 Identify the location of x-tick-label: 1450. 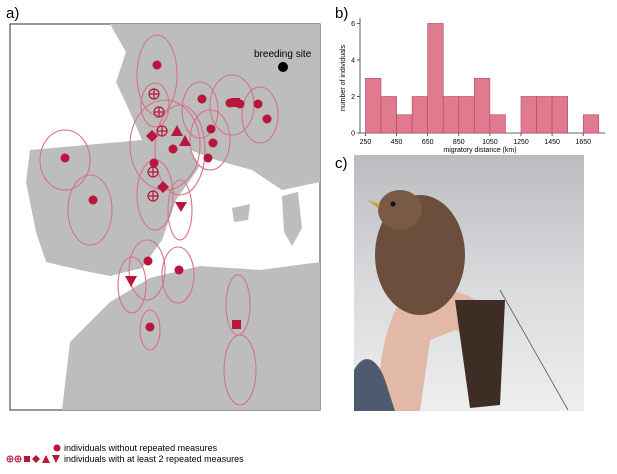
(552, 142).